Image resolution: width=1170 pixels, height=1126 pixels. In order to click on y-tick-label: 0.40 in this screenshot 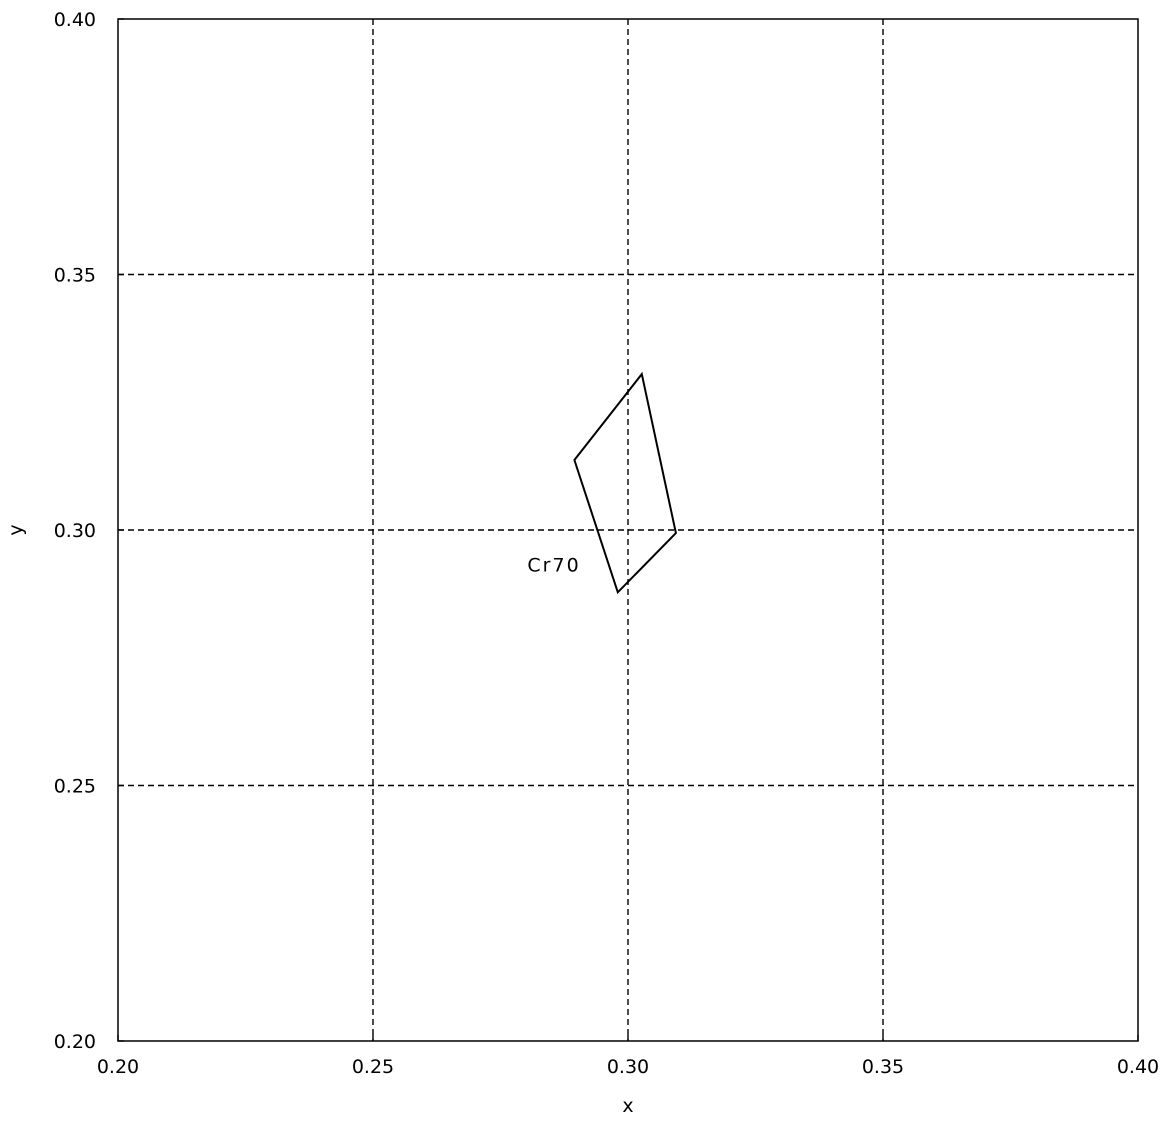, I will do `click(75, 20)`.